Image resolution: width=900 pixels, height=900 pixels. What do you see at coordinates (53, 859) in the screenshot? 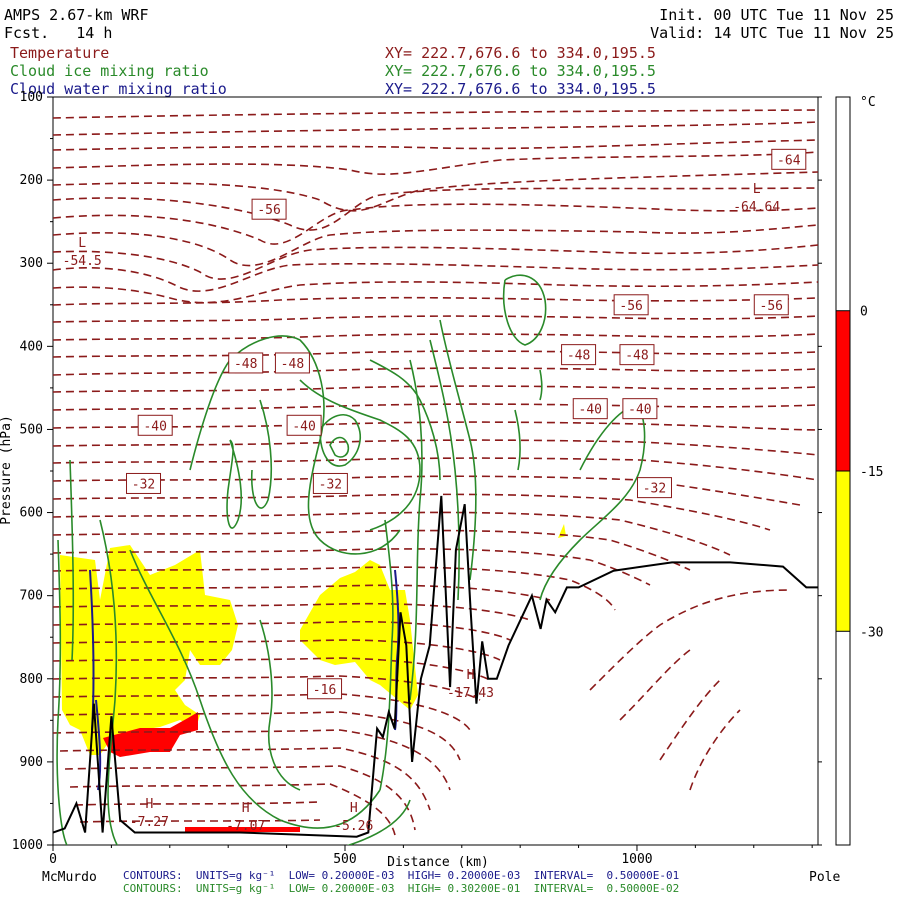
I see `x-tick-label: 0` at bounding box center [53, 859].